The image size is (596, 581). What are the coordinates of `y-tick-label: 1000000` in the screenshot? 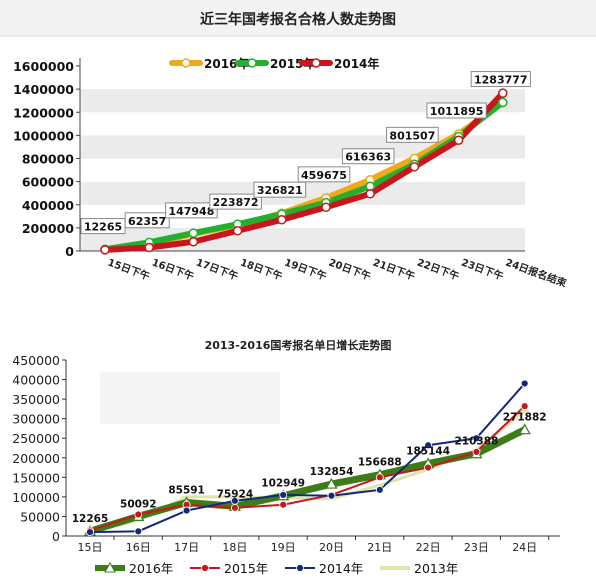 It's located at (43, 135).